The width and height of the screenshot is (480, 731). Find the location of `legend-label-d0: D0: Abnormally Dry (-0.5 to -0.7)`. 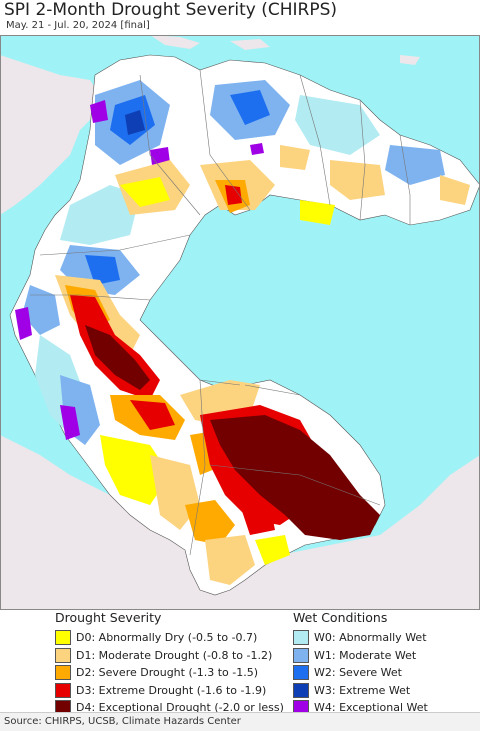

legend-label-d0: D0: Abnormally Dry (-0.5 to -0.7) is located at coordinates (167, 638).